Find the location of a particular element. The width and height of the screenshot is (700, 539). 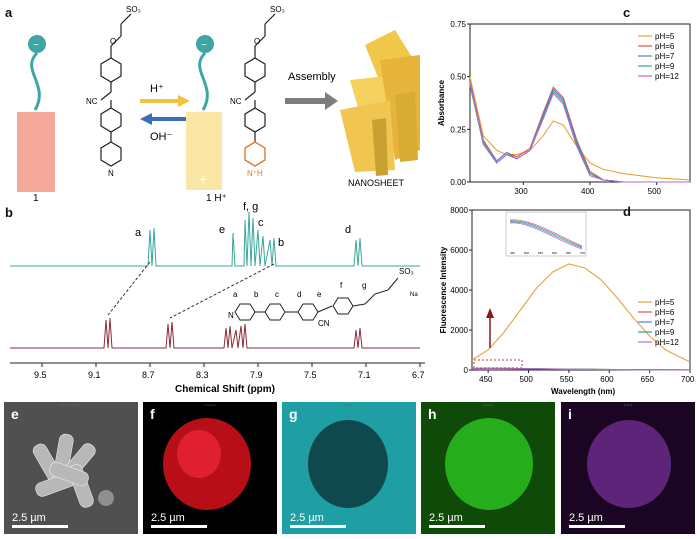

y-tick-label: 0 is located at coordinates (466, 370).